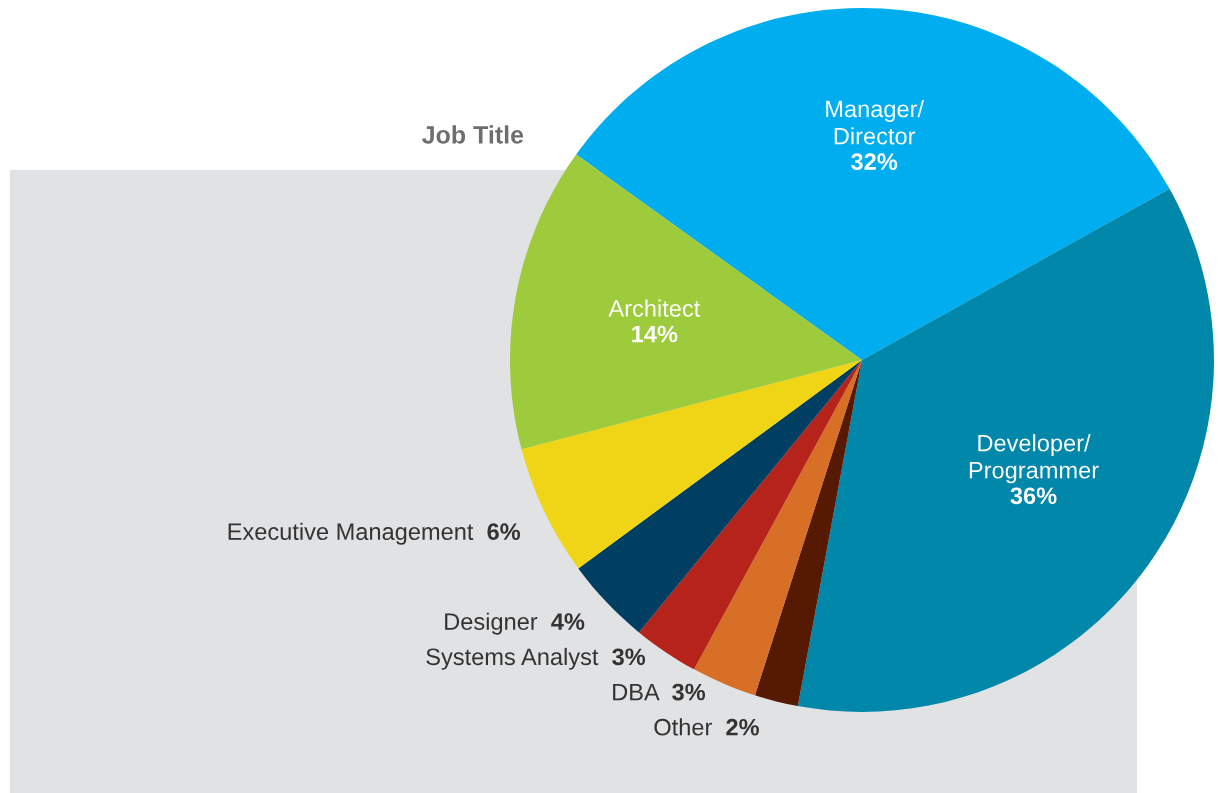 The width and height of the screenshot is (1220, 793). Describe the element at coordinates (504, 532) in the screenshot. I see `data-label: 6%` at that location.